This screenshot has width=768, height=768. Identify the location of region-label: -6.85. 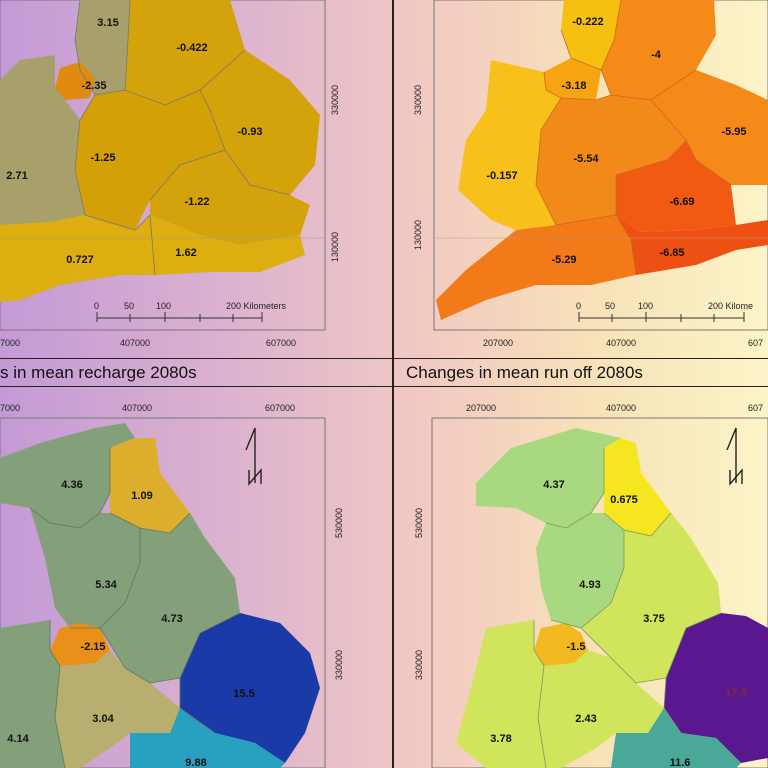
(671, 253).